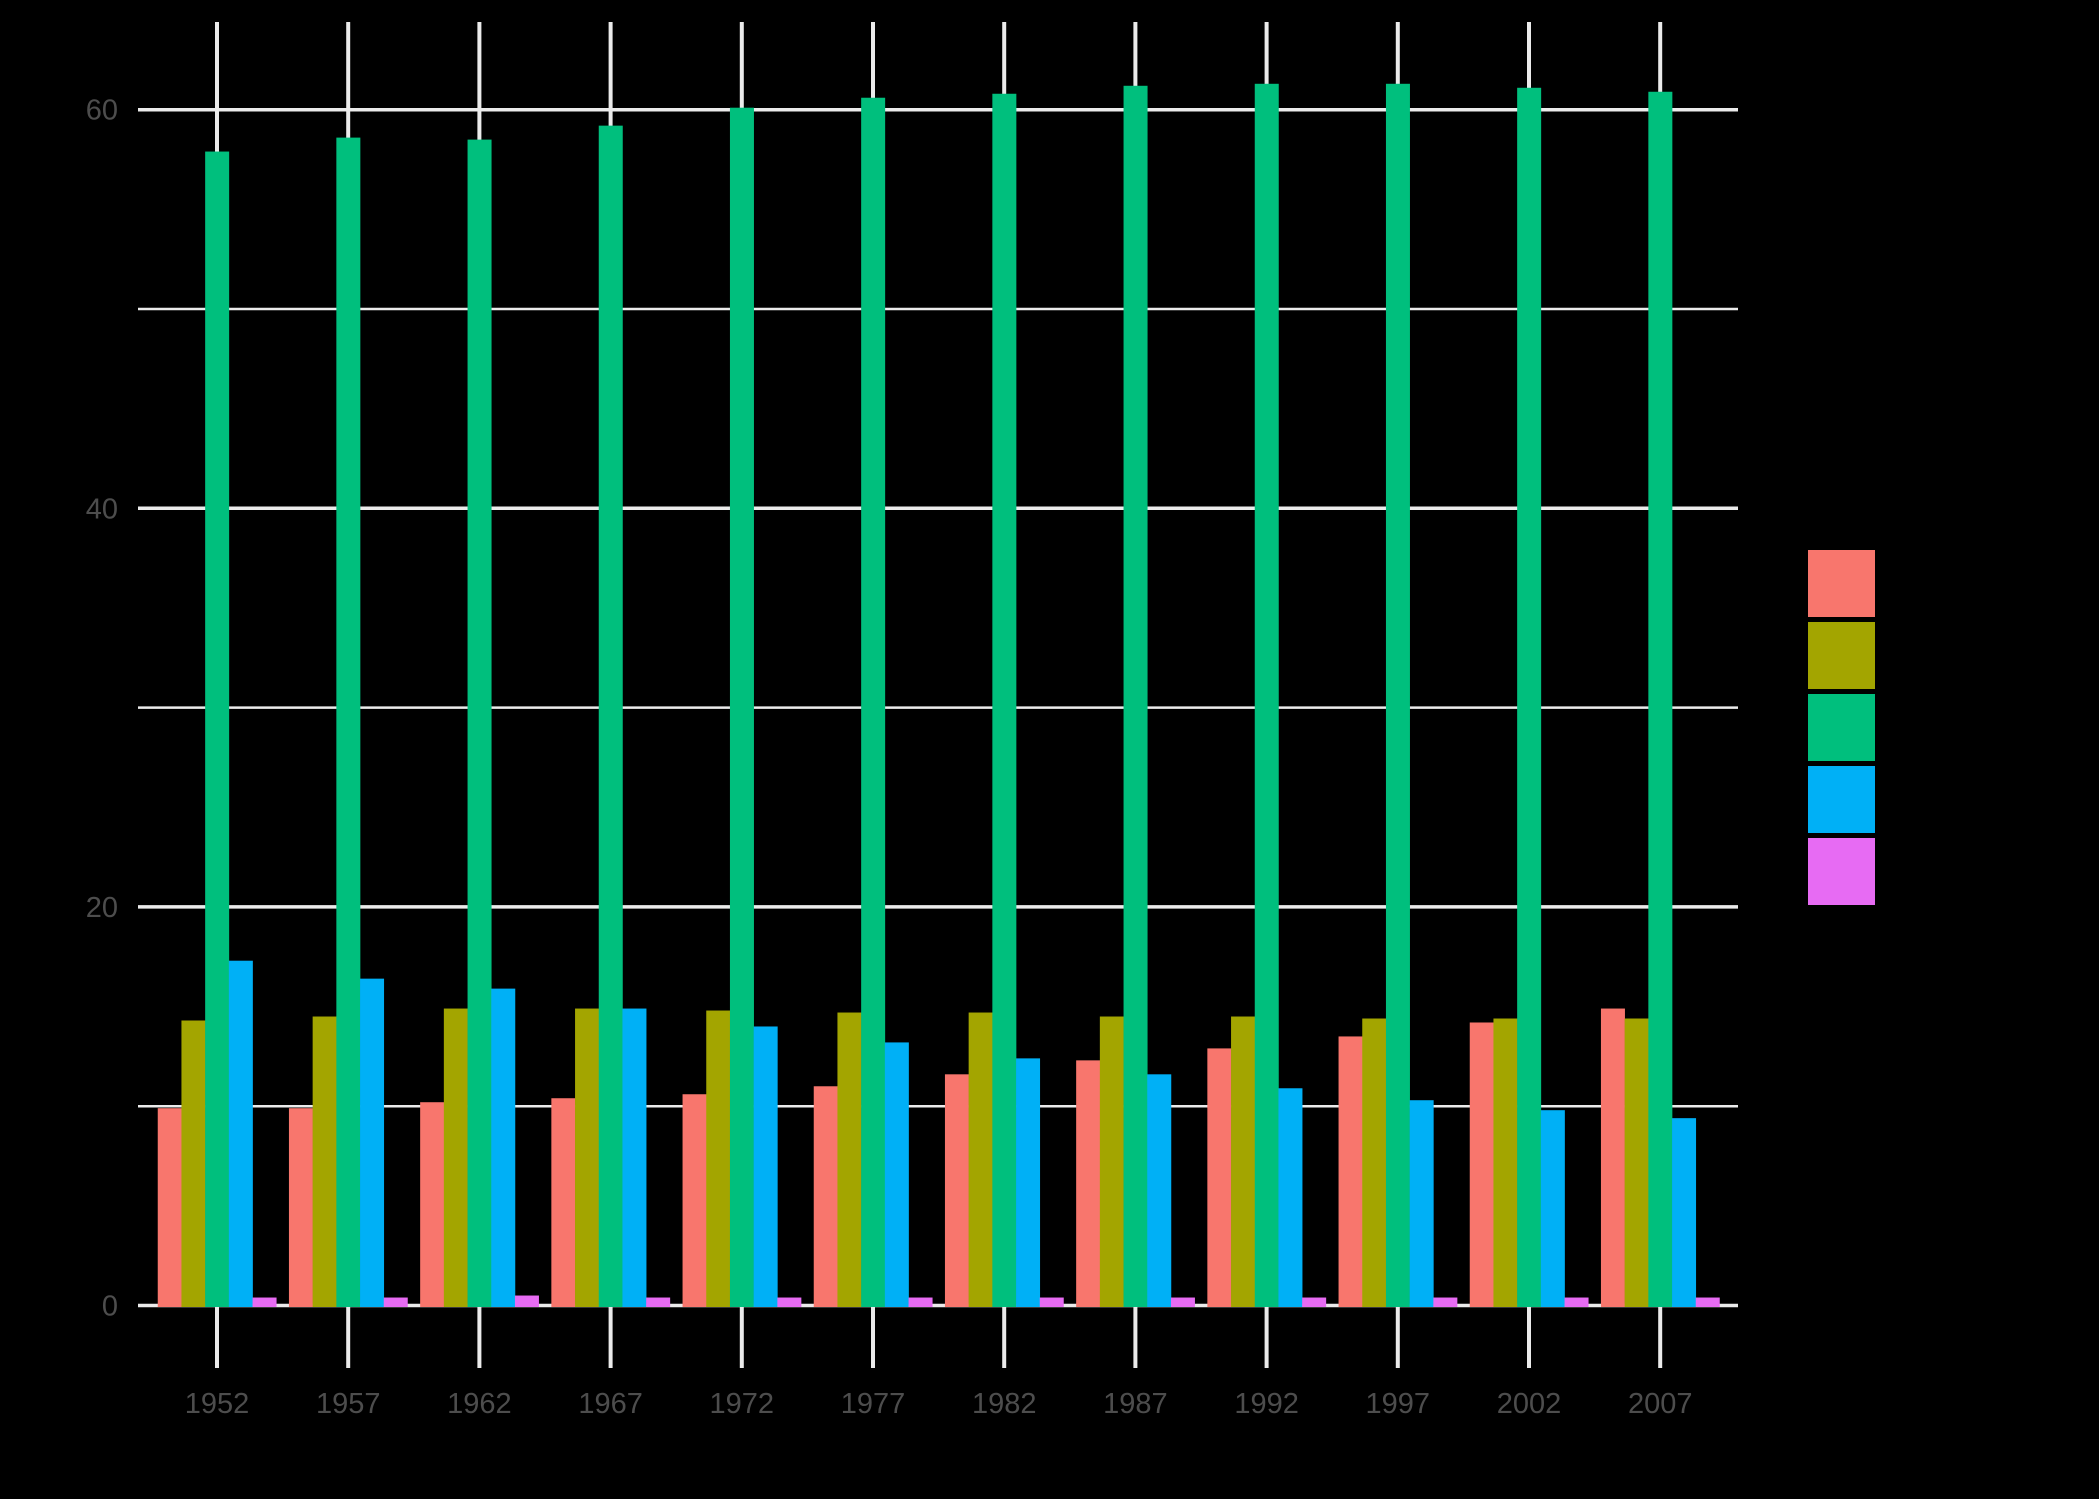 This screenshot has height=1499, width=2099. What do you see at coordinates (610, 1404) in the screenshot?
I see `x-tick-label: 1967` at bounding box center [610, 1404].